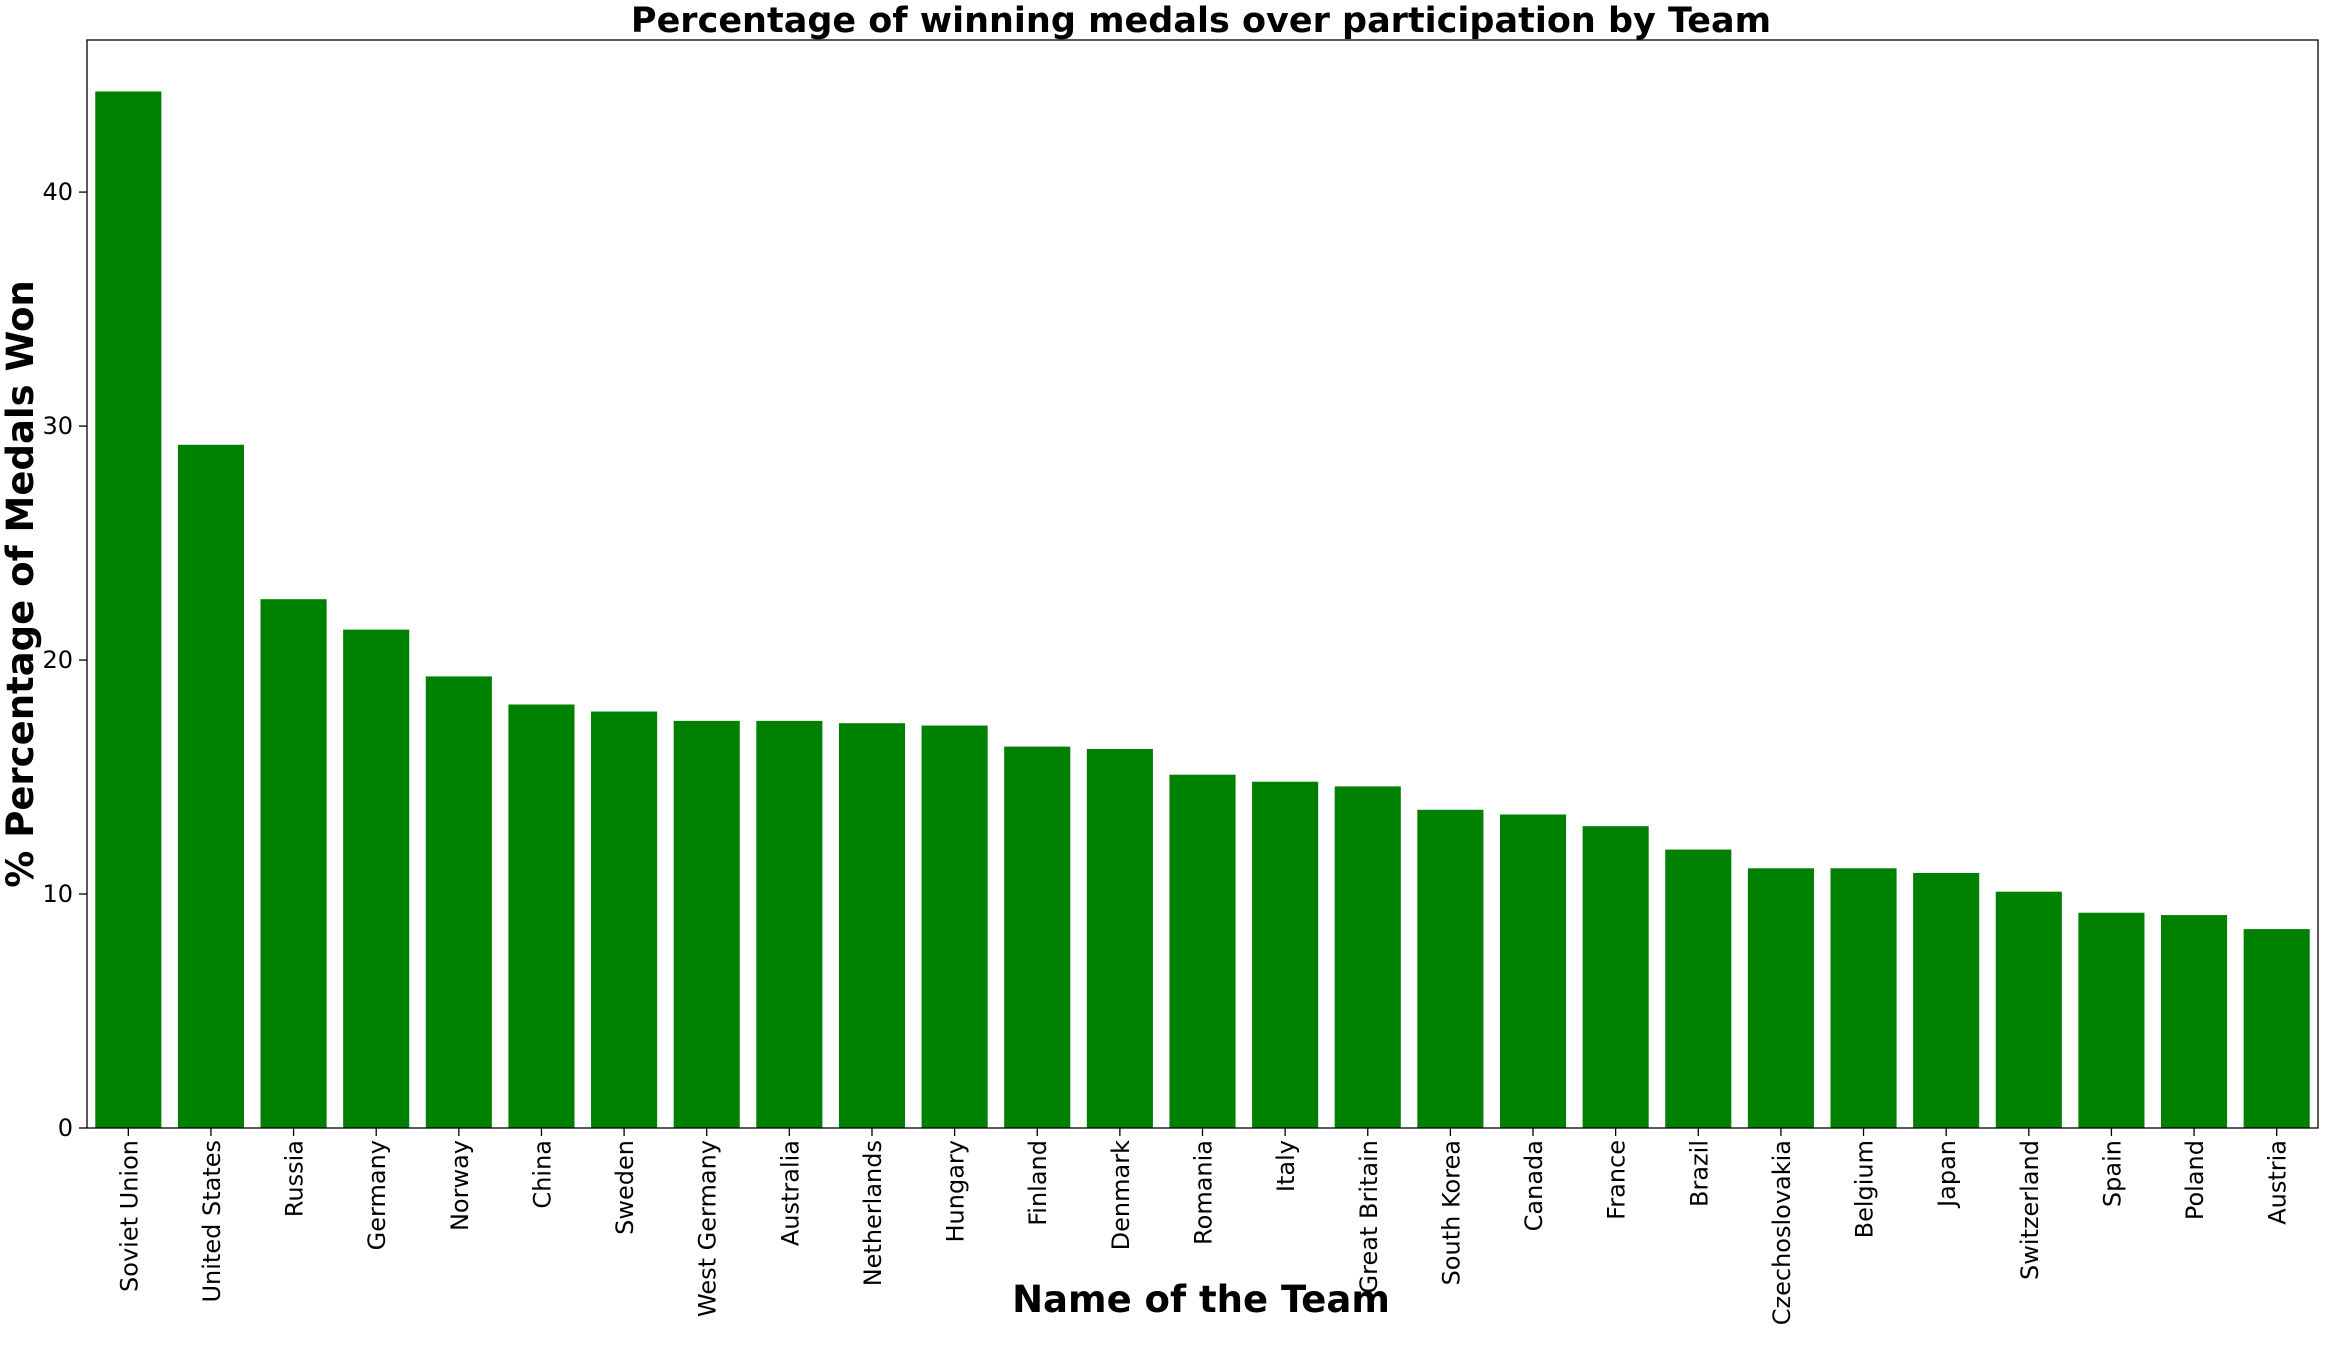 The width and height of the screenshot is (2325, 1364). What do you see at coordinates (1202, 951) in the screenshot?
I see `bar-romania` at bounding box center [1202, 951].